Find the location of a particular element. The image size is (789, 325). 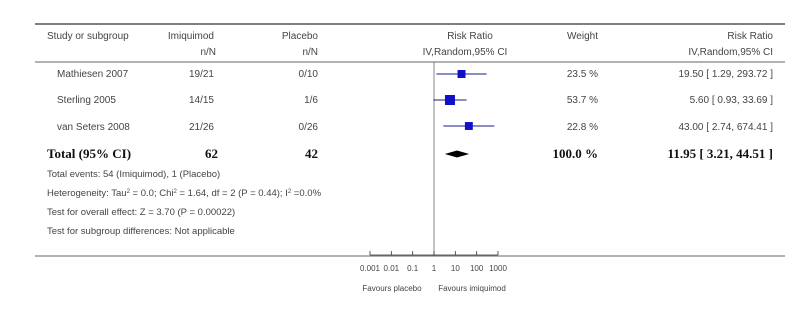

total-imiquimod: 62 is located at coordinates (211, 153).